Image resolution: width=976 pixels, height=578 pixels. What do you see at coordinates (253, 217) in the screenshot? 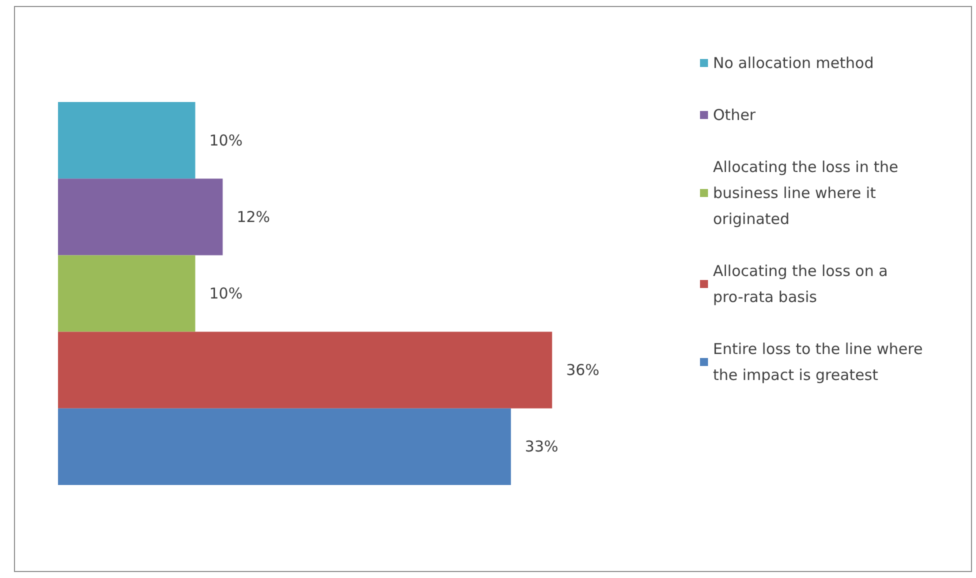
I see `data-label: 12%` at bounding box center [253, 217].